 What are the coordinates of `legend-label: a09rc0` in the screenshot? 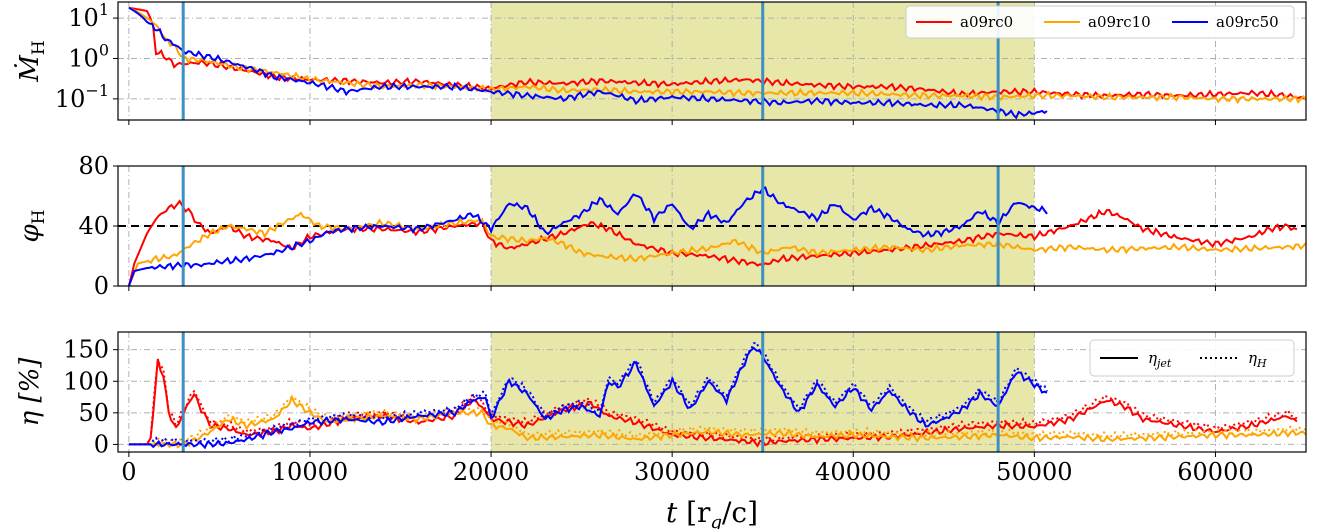 It's located at (986, 22).